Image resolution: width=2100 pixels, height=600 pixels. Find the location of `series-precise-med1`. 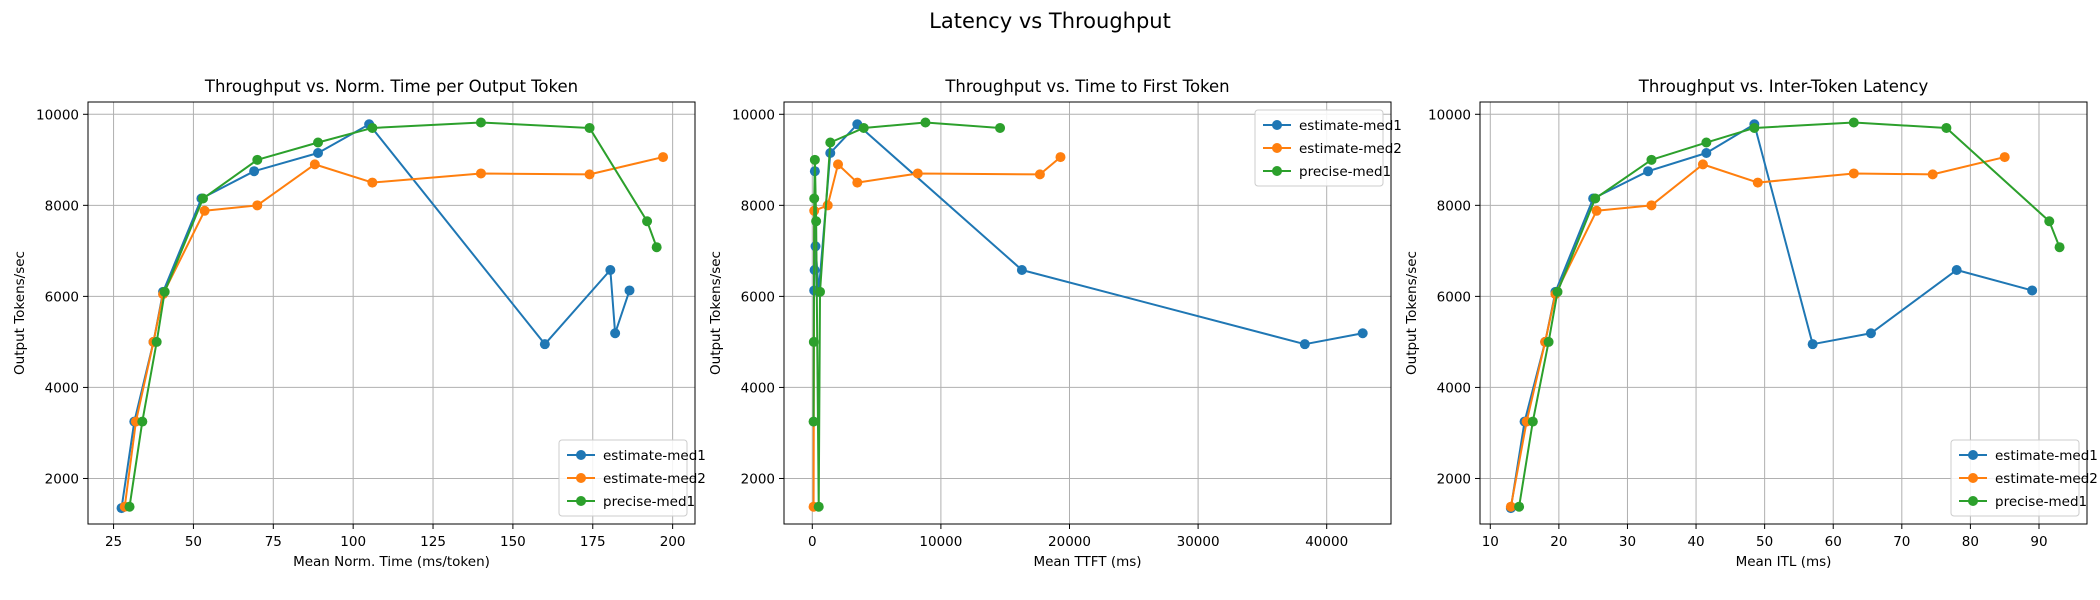

series-precise-med1 is located at coordinates (907, 314).